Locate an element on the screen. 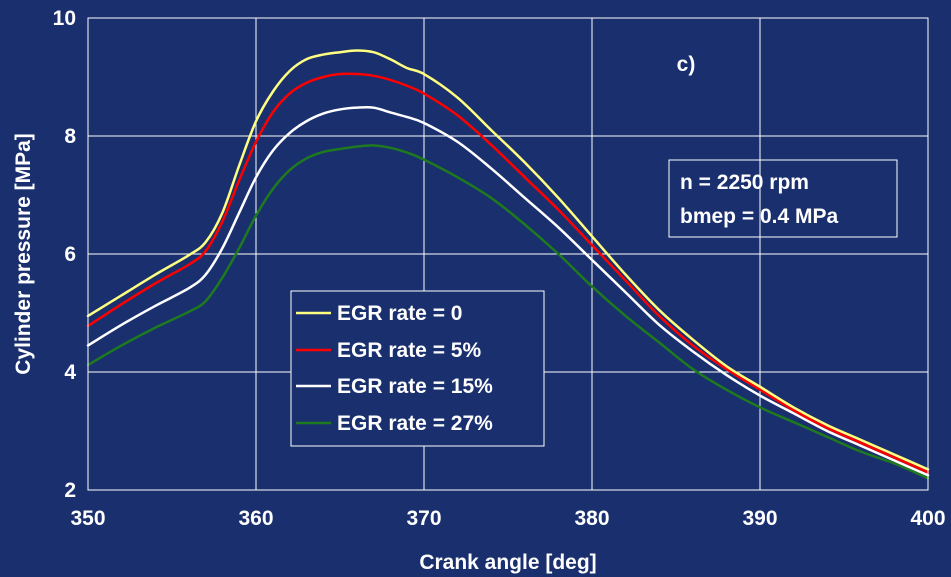 The height and width of the screenshot is (577, 951). y-tick-label-4: 4 is located at coordinates (70, 372).